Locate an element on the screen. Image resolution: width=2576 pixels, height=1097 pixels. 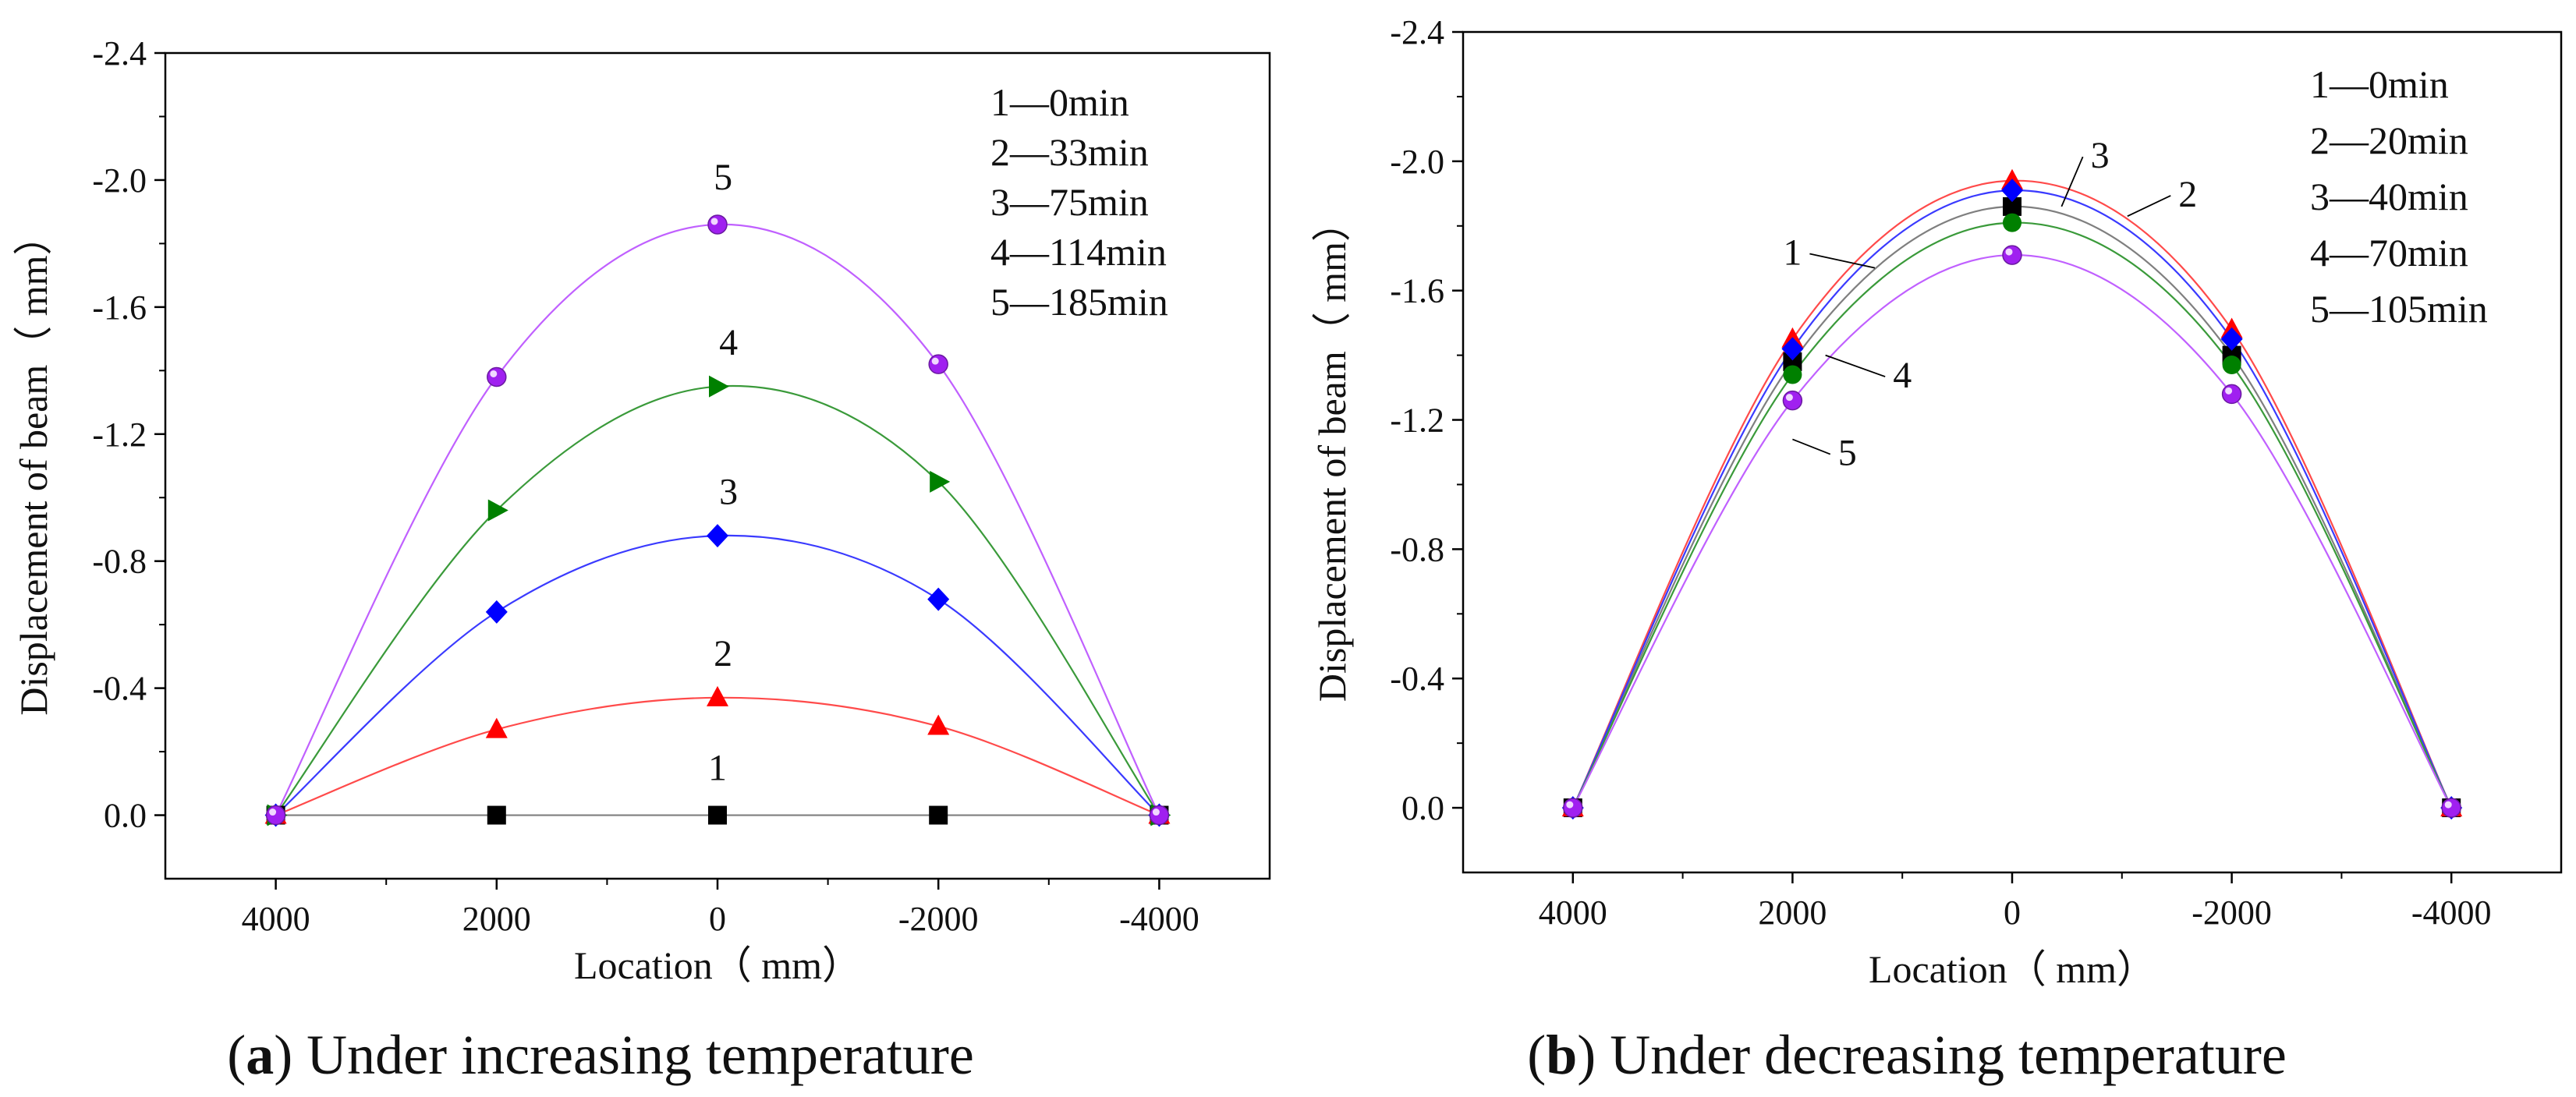
legend-entry-2: 2—20min is located at coordinates (2389, 140).